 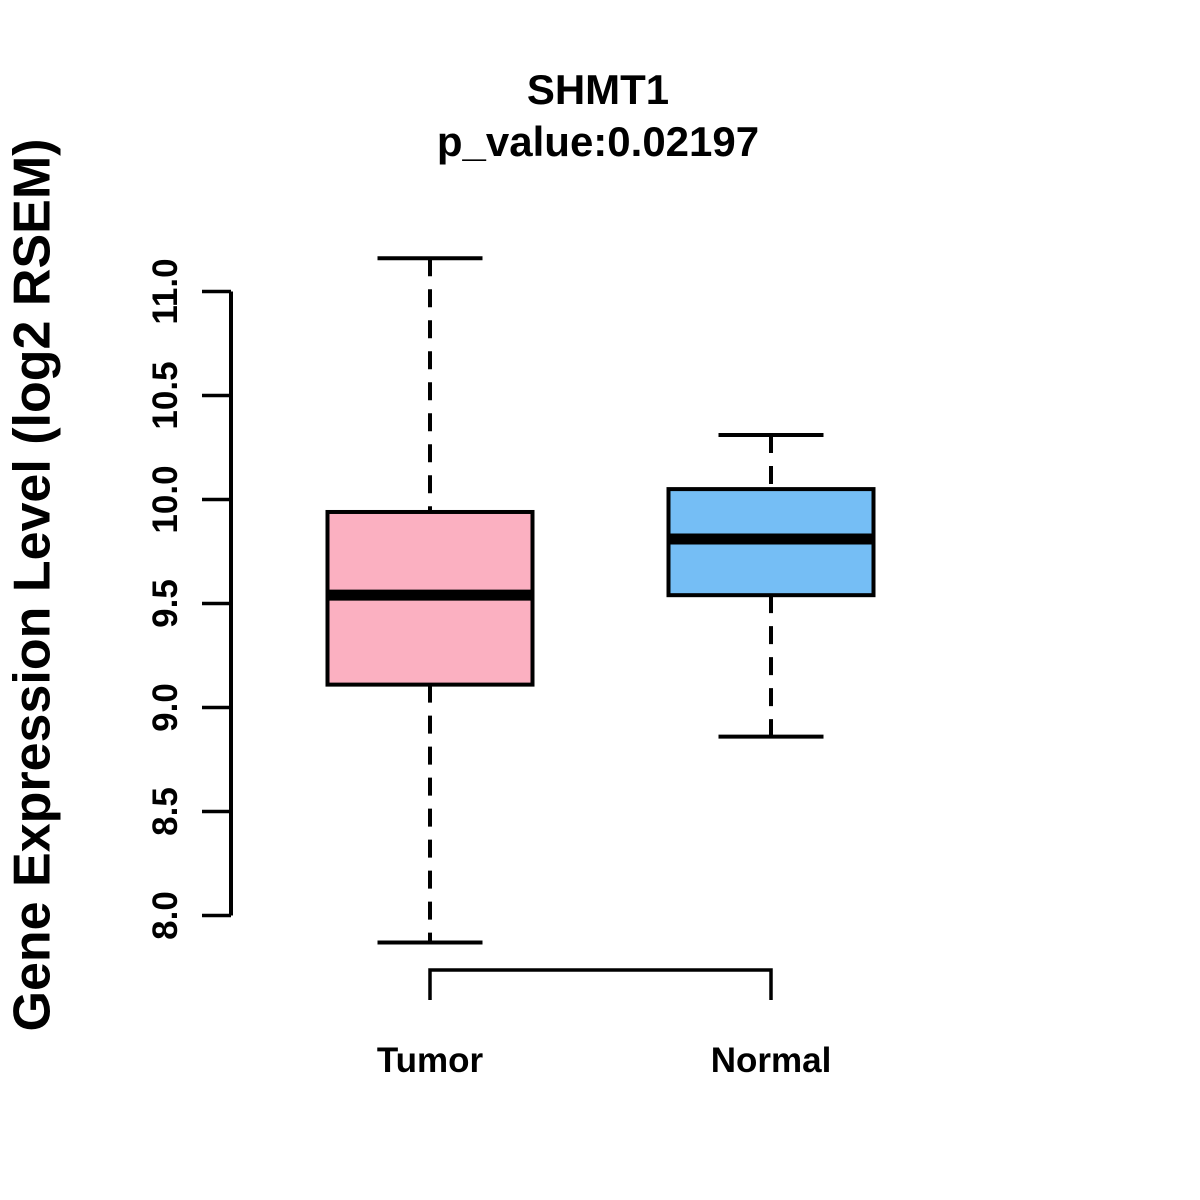 I want to click on y-axis-tick-label: 8.5, so click(x=165, y=811).